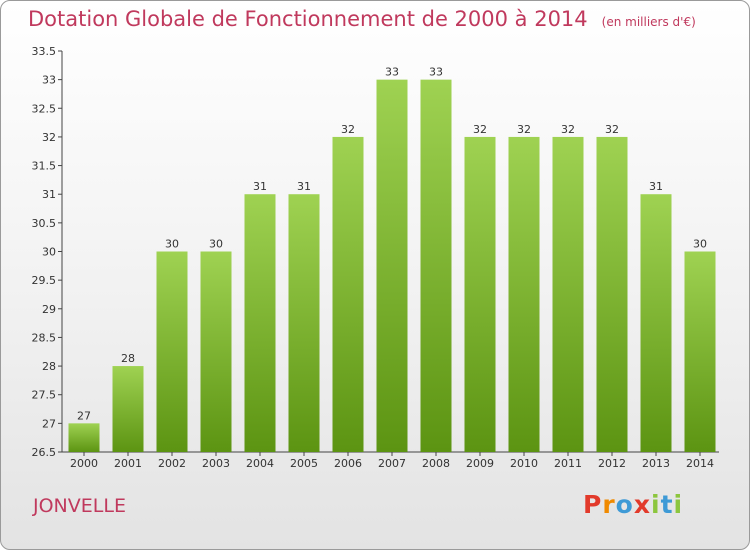 The width and height of the screenshot is (750, 550). What do you see at coordinates (216, 244) in the screenshot?
I see `data-label-2003: 30` at bounding box center [216, 244].